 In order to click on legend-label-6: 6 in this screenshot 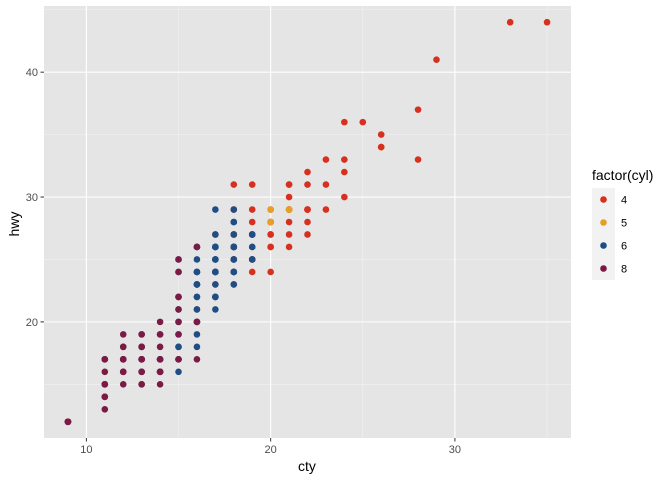, I will do `click(624, 247)`.